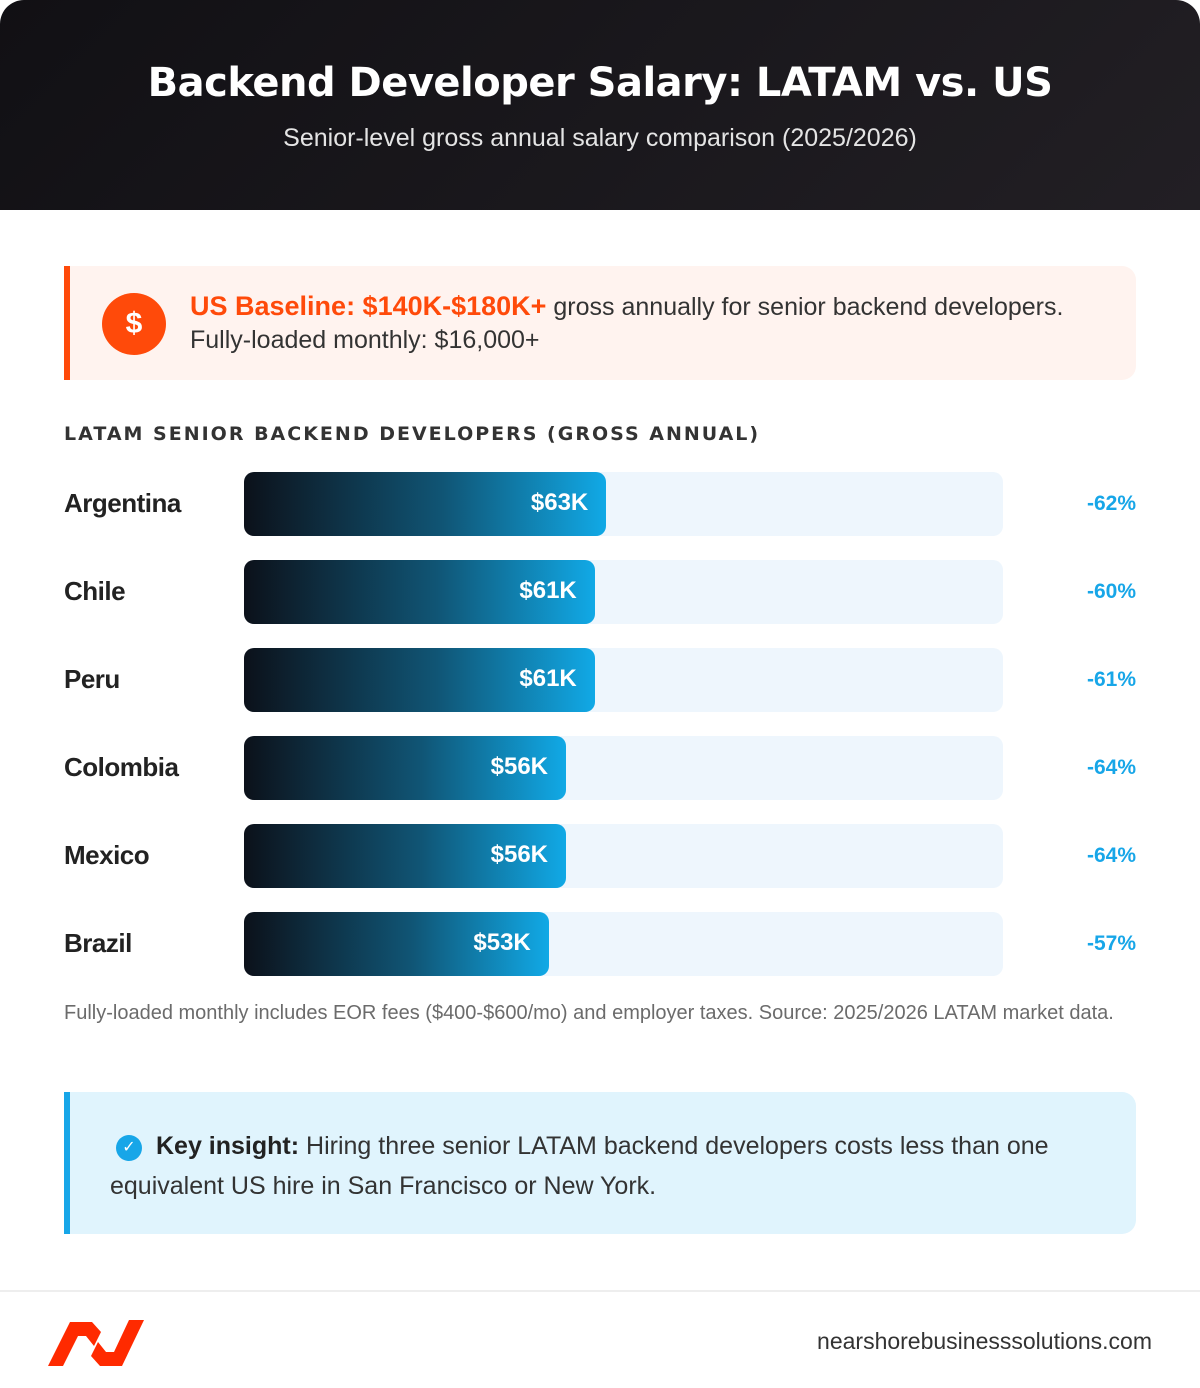  I want to click on bar: $63K, so click(425, 504).